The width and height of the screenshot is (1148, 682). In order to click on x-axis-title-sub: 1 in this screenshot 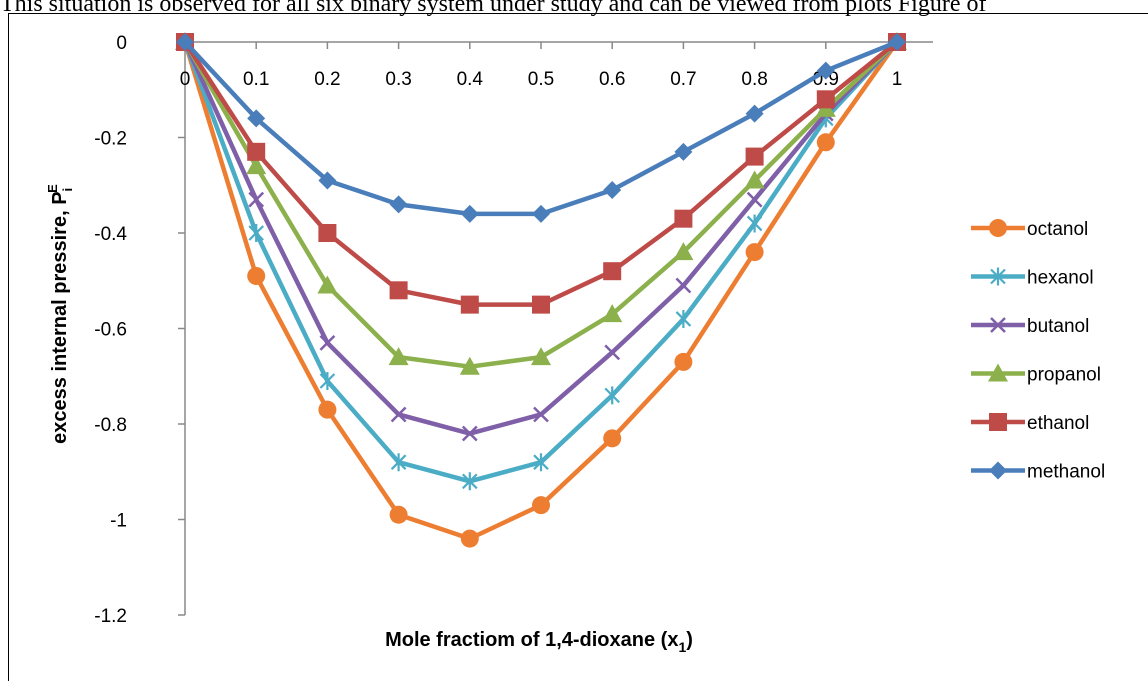, I will do `click(682, 647)`.